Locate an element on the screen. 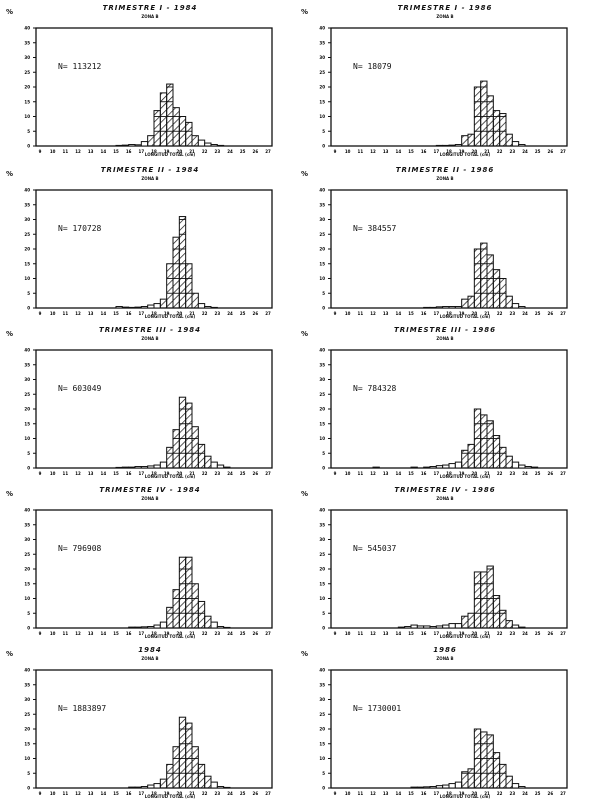 The height and width of the screenshot is (802, 600). x-tick-label: 23 is located at coordinates (218, 793).